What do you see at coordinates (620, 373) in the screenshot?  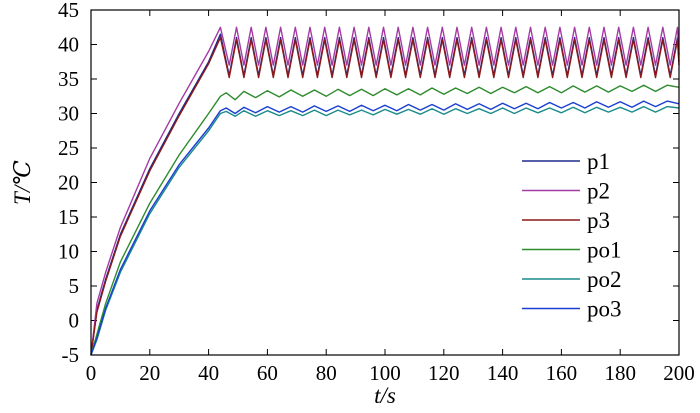 I see `x-tick-label: 180` at bounding box center [620, 373].